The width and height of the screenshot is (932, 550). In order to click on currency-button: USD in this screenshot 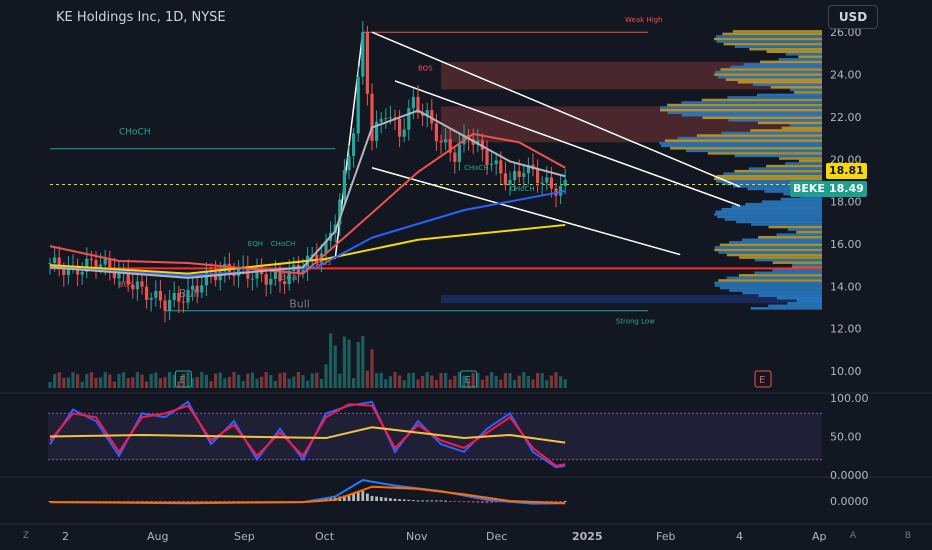, I will do `click(853, 17)`.